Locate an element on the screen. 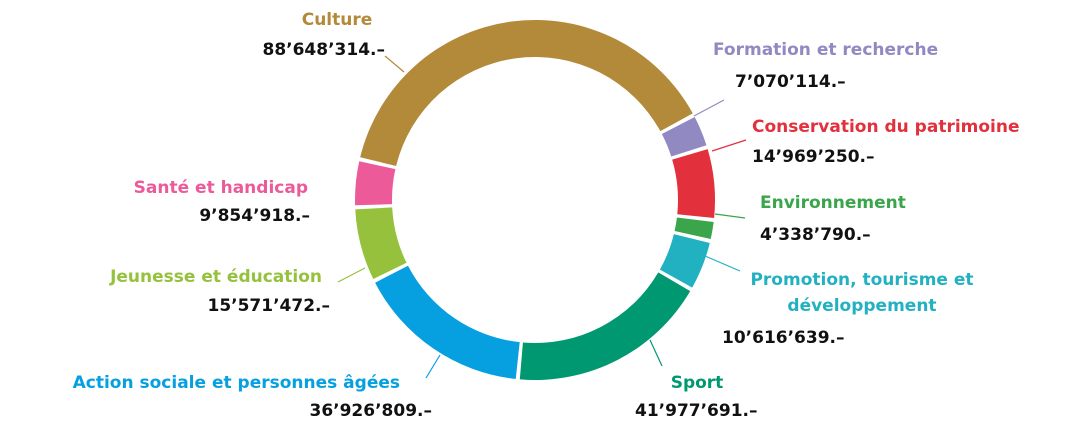 This screenshot has width=1073, height=425. value-label: 10’616’639.– is located at coordinates (783, 338).